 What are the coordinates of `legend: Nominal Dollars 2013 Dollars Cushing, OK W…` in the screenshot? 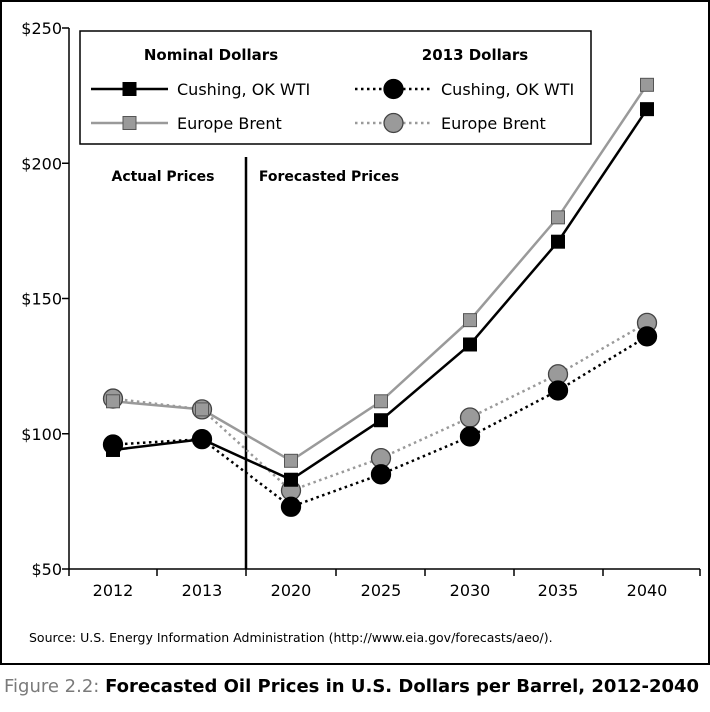 It's located at (335, 87).